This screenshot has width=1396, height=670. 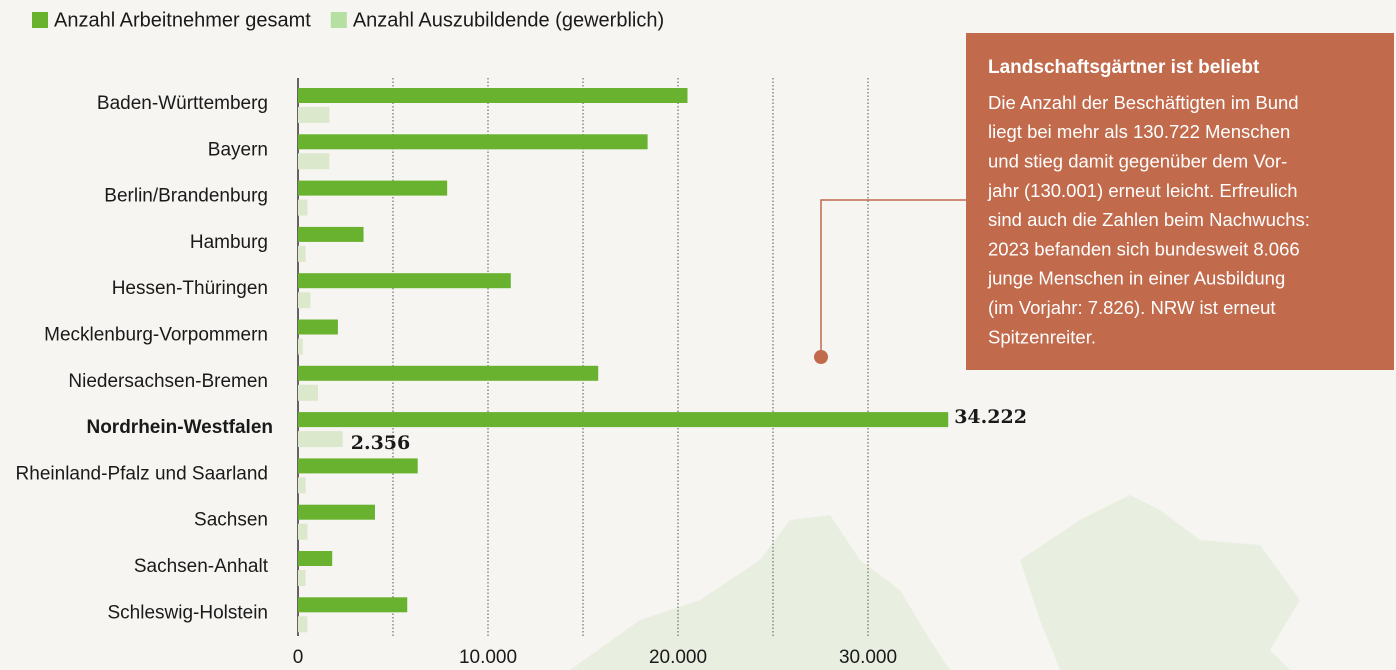 What do you see at coordinates (238, 149) in the screenshot?
I see `category-label: Bayern` at bounding box center [238, 149].